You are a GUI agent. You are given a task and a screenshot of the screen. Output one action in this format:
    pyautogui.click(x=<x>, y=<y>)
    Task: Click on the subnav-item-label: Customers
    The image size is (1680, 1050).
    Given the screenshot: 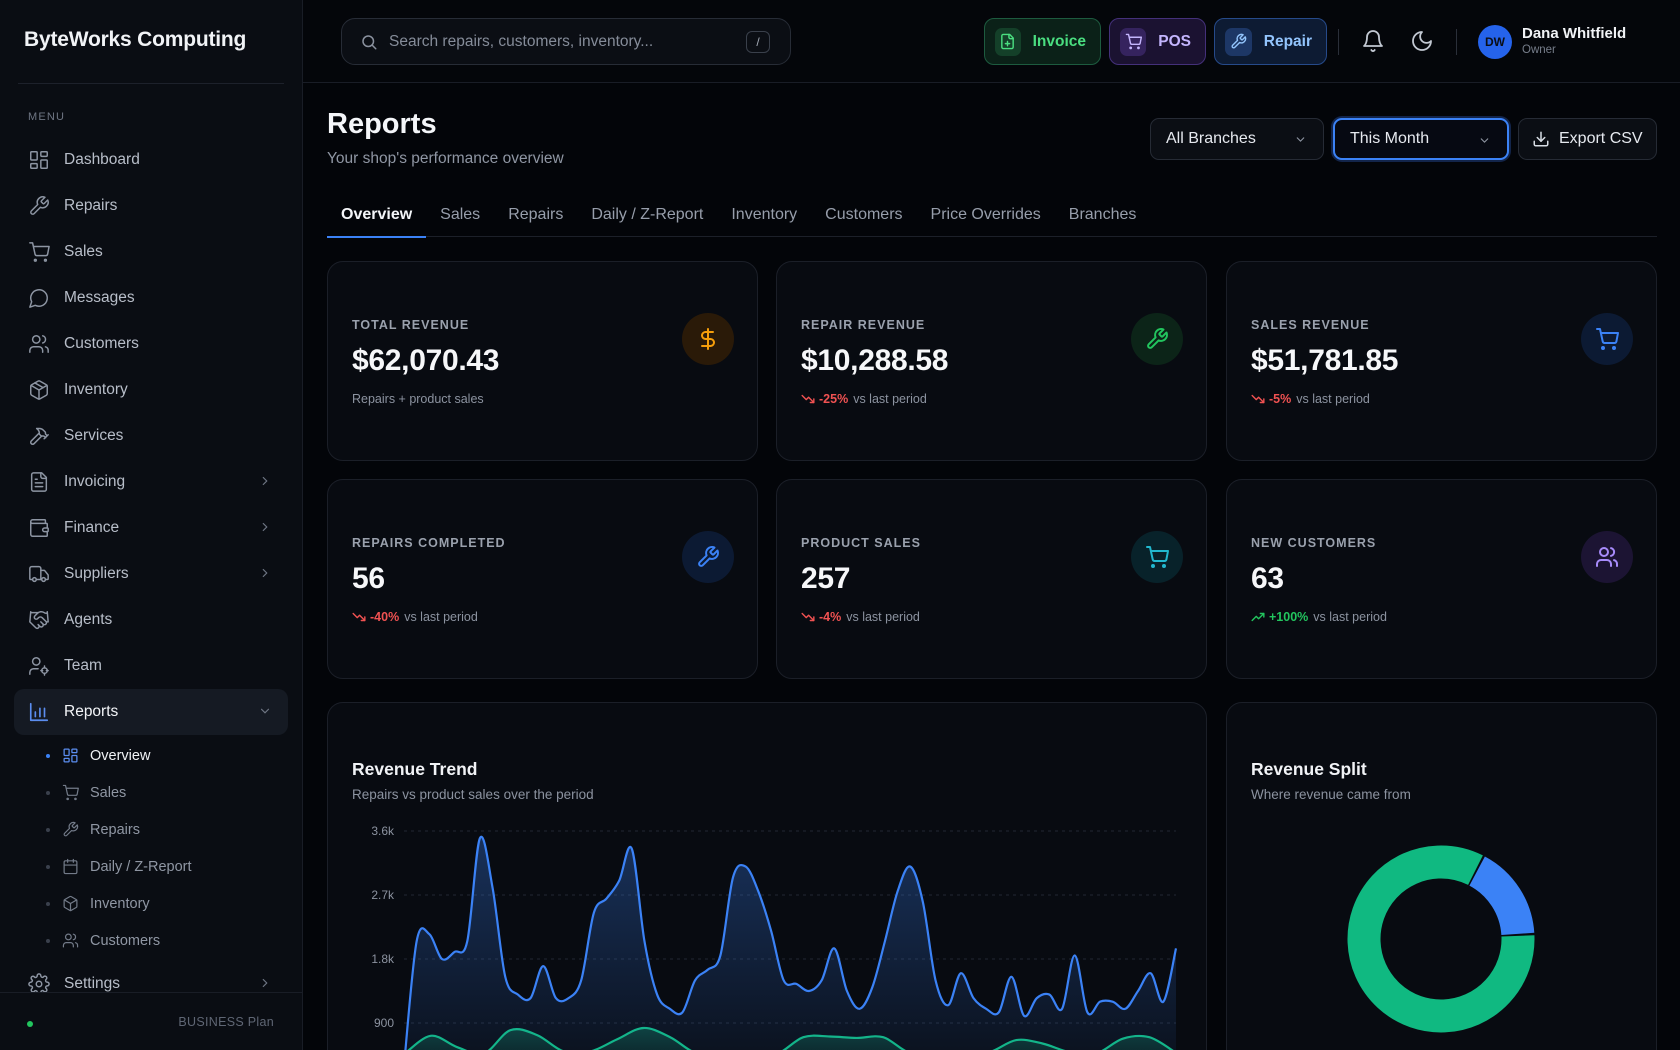 What is the action you would take?
    pyautogui.click(x=125, y=940)
    